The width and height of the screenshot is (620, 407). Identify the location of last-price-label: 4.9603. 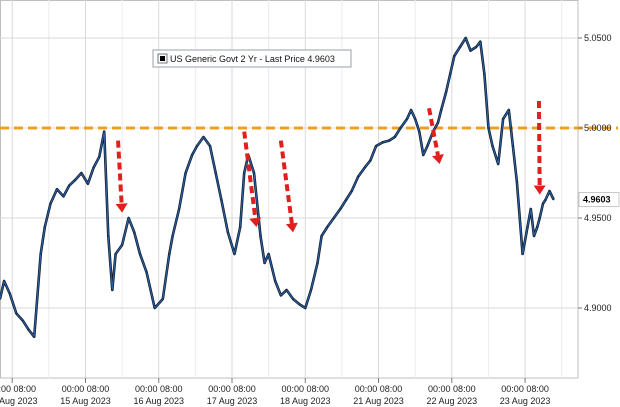
(597, 199).